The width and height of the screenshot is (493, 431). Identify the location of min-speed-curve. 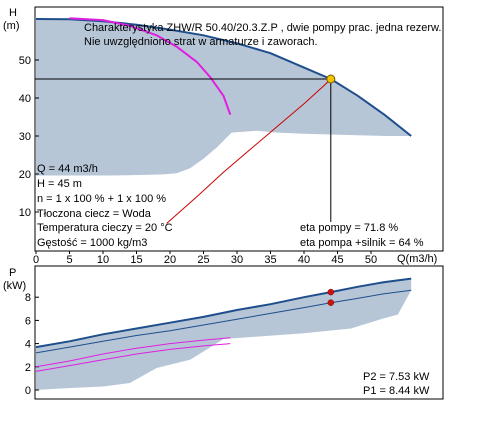
(150, 66).